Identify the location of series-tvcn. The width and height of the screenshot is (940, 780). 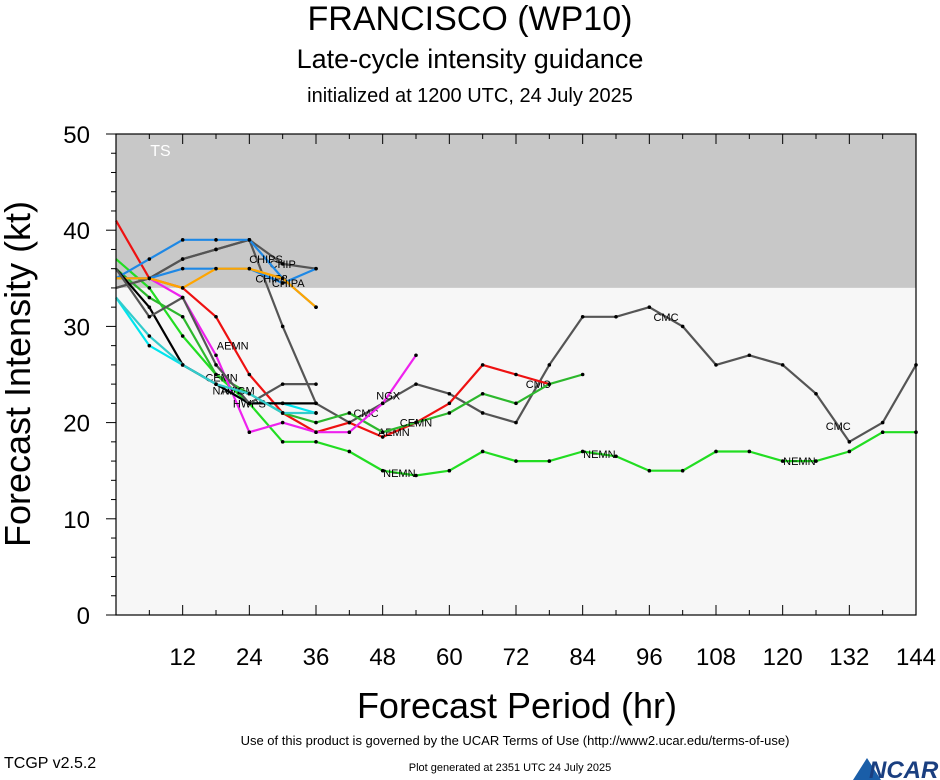
(216, 355).